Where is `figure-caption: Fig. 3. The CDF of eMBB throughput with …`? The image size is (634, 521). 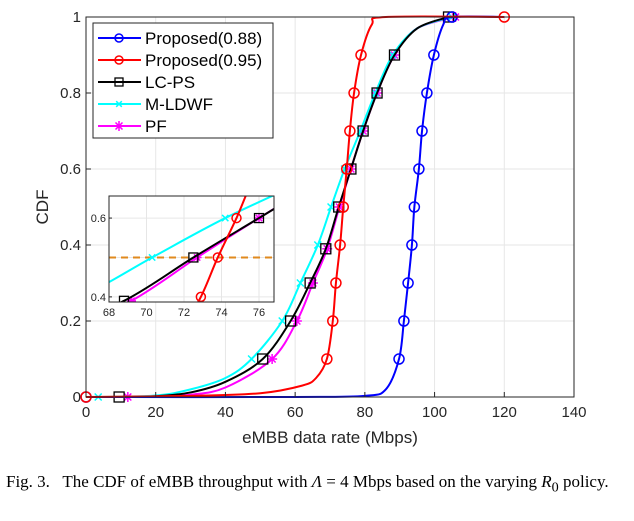 figure-caption: Fig. 3. The CDF of eMBB throughput with … is located at coordinates (313, 484).